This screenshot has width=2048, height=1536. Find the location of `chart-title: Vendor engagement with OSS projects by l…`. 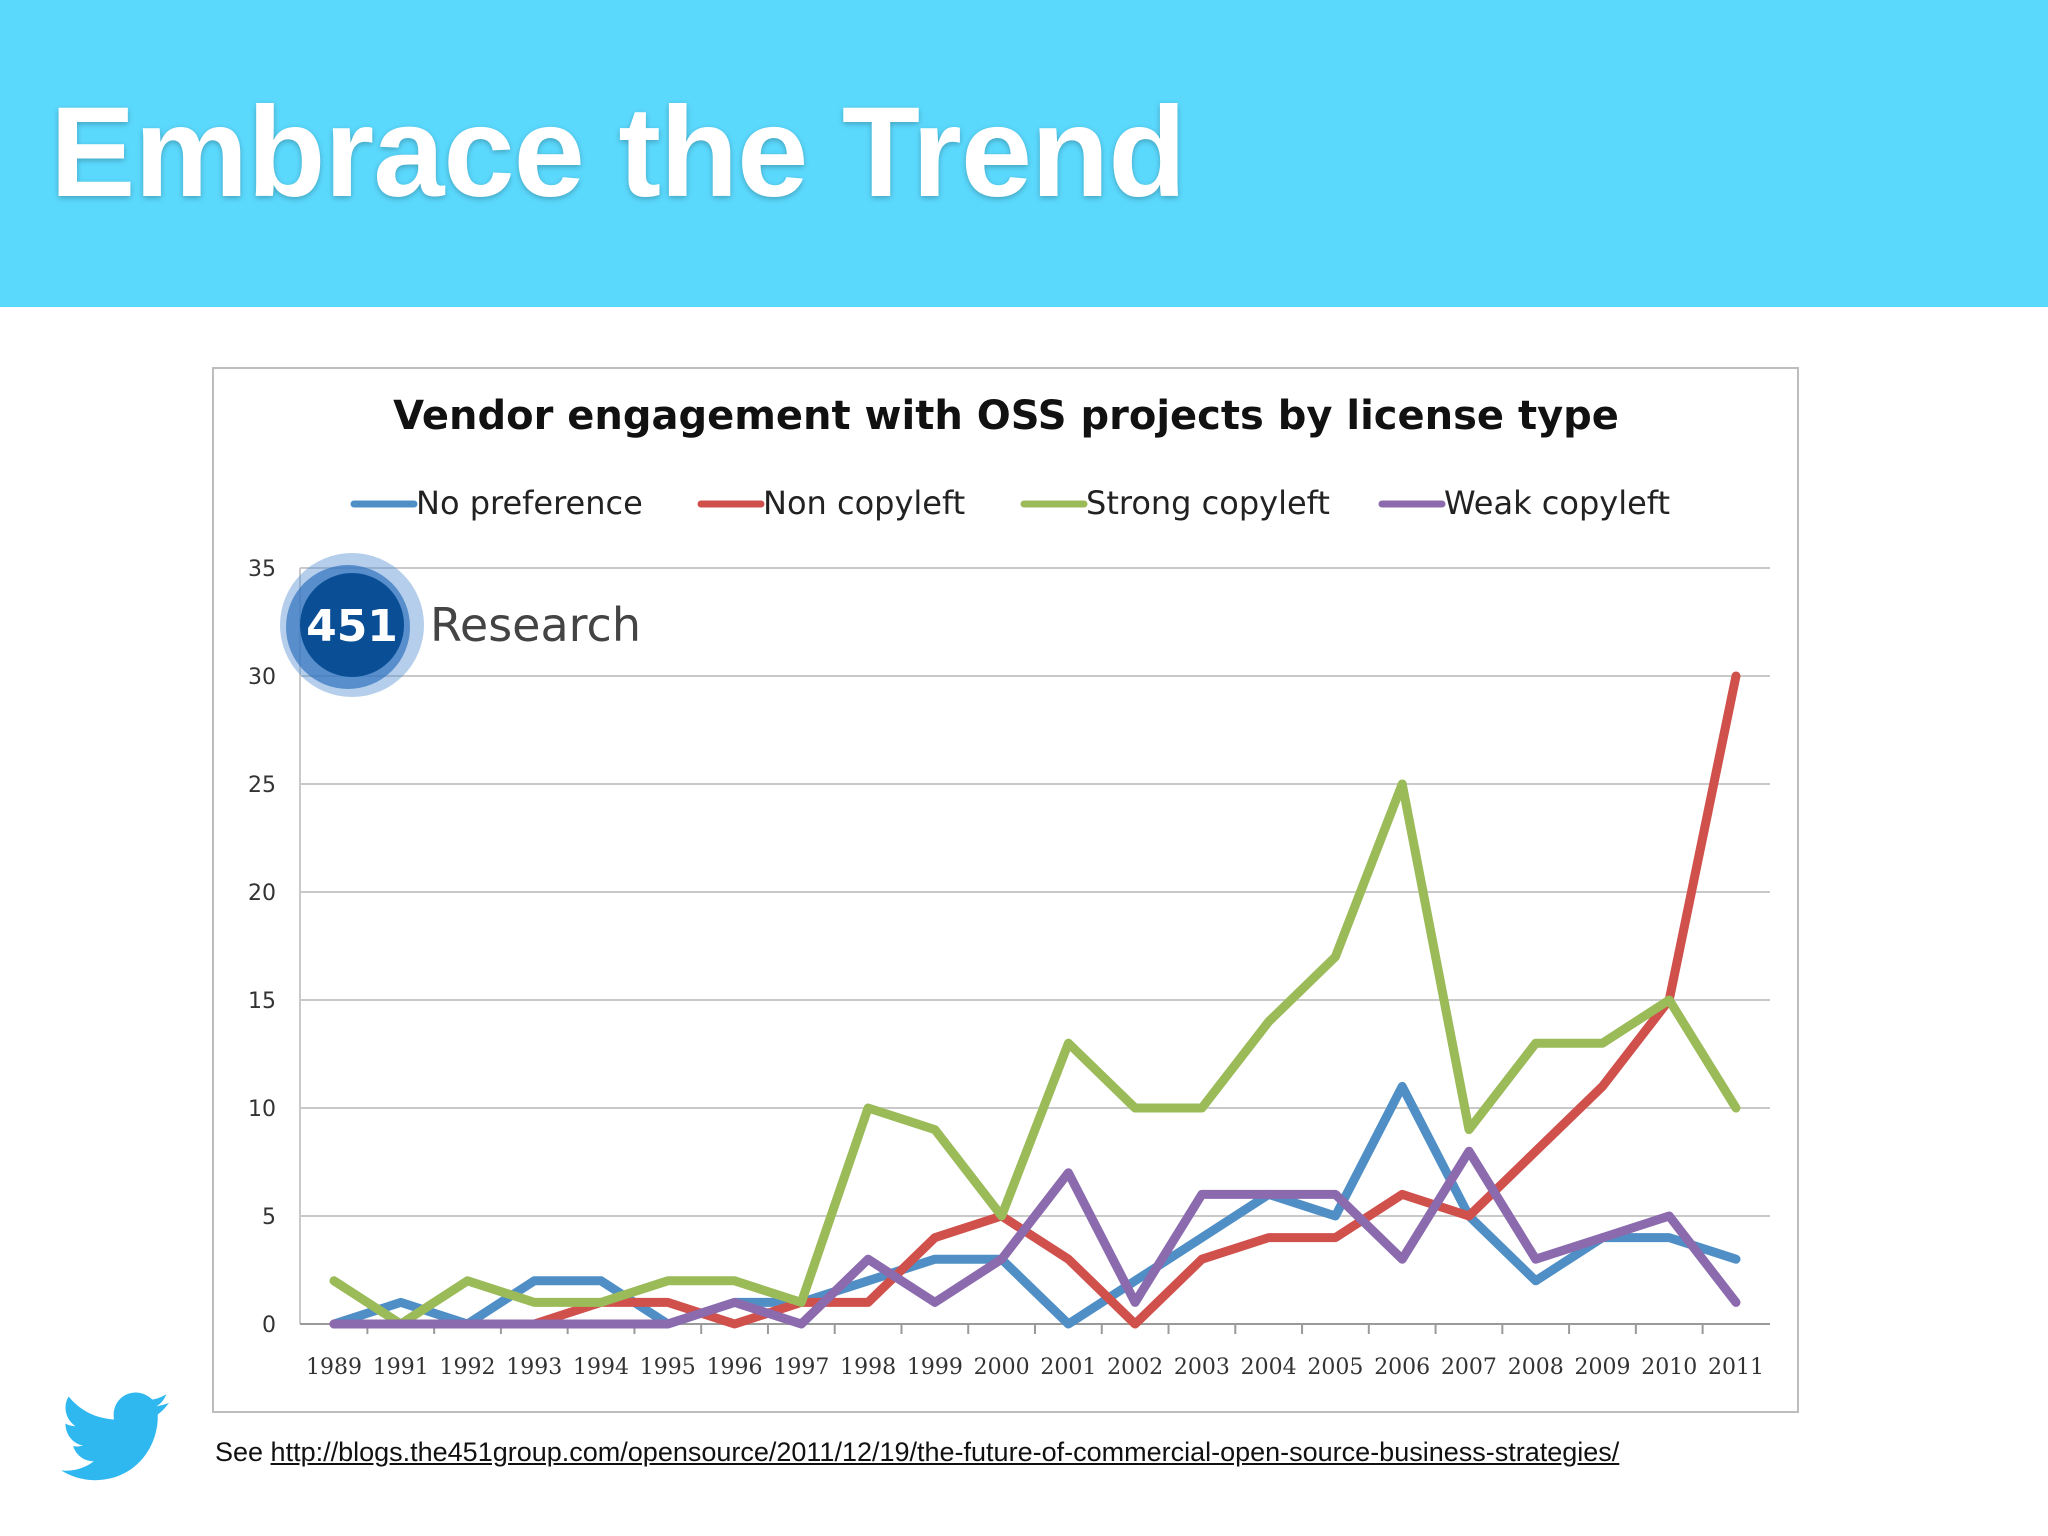

chart-title: Vendor engagement with OSS projects by l… is located at coordinates (1006, 416).